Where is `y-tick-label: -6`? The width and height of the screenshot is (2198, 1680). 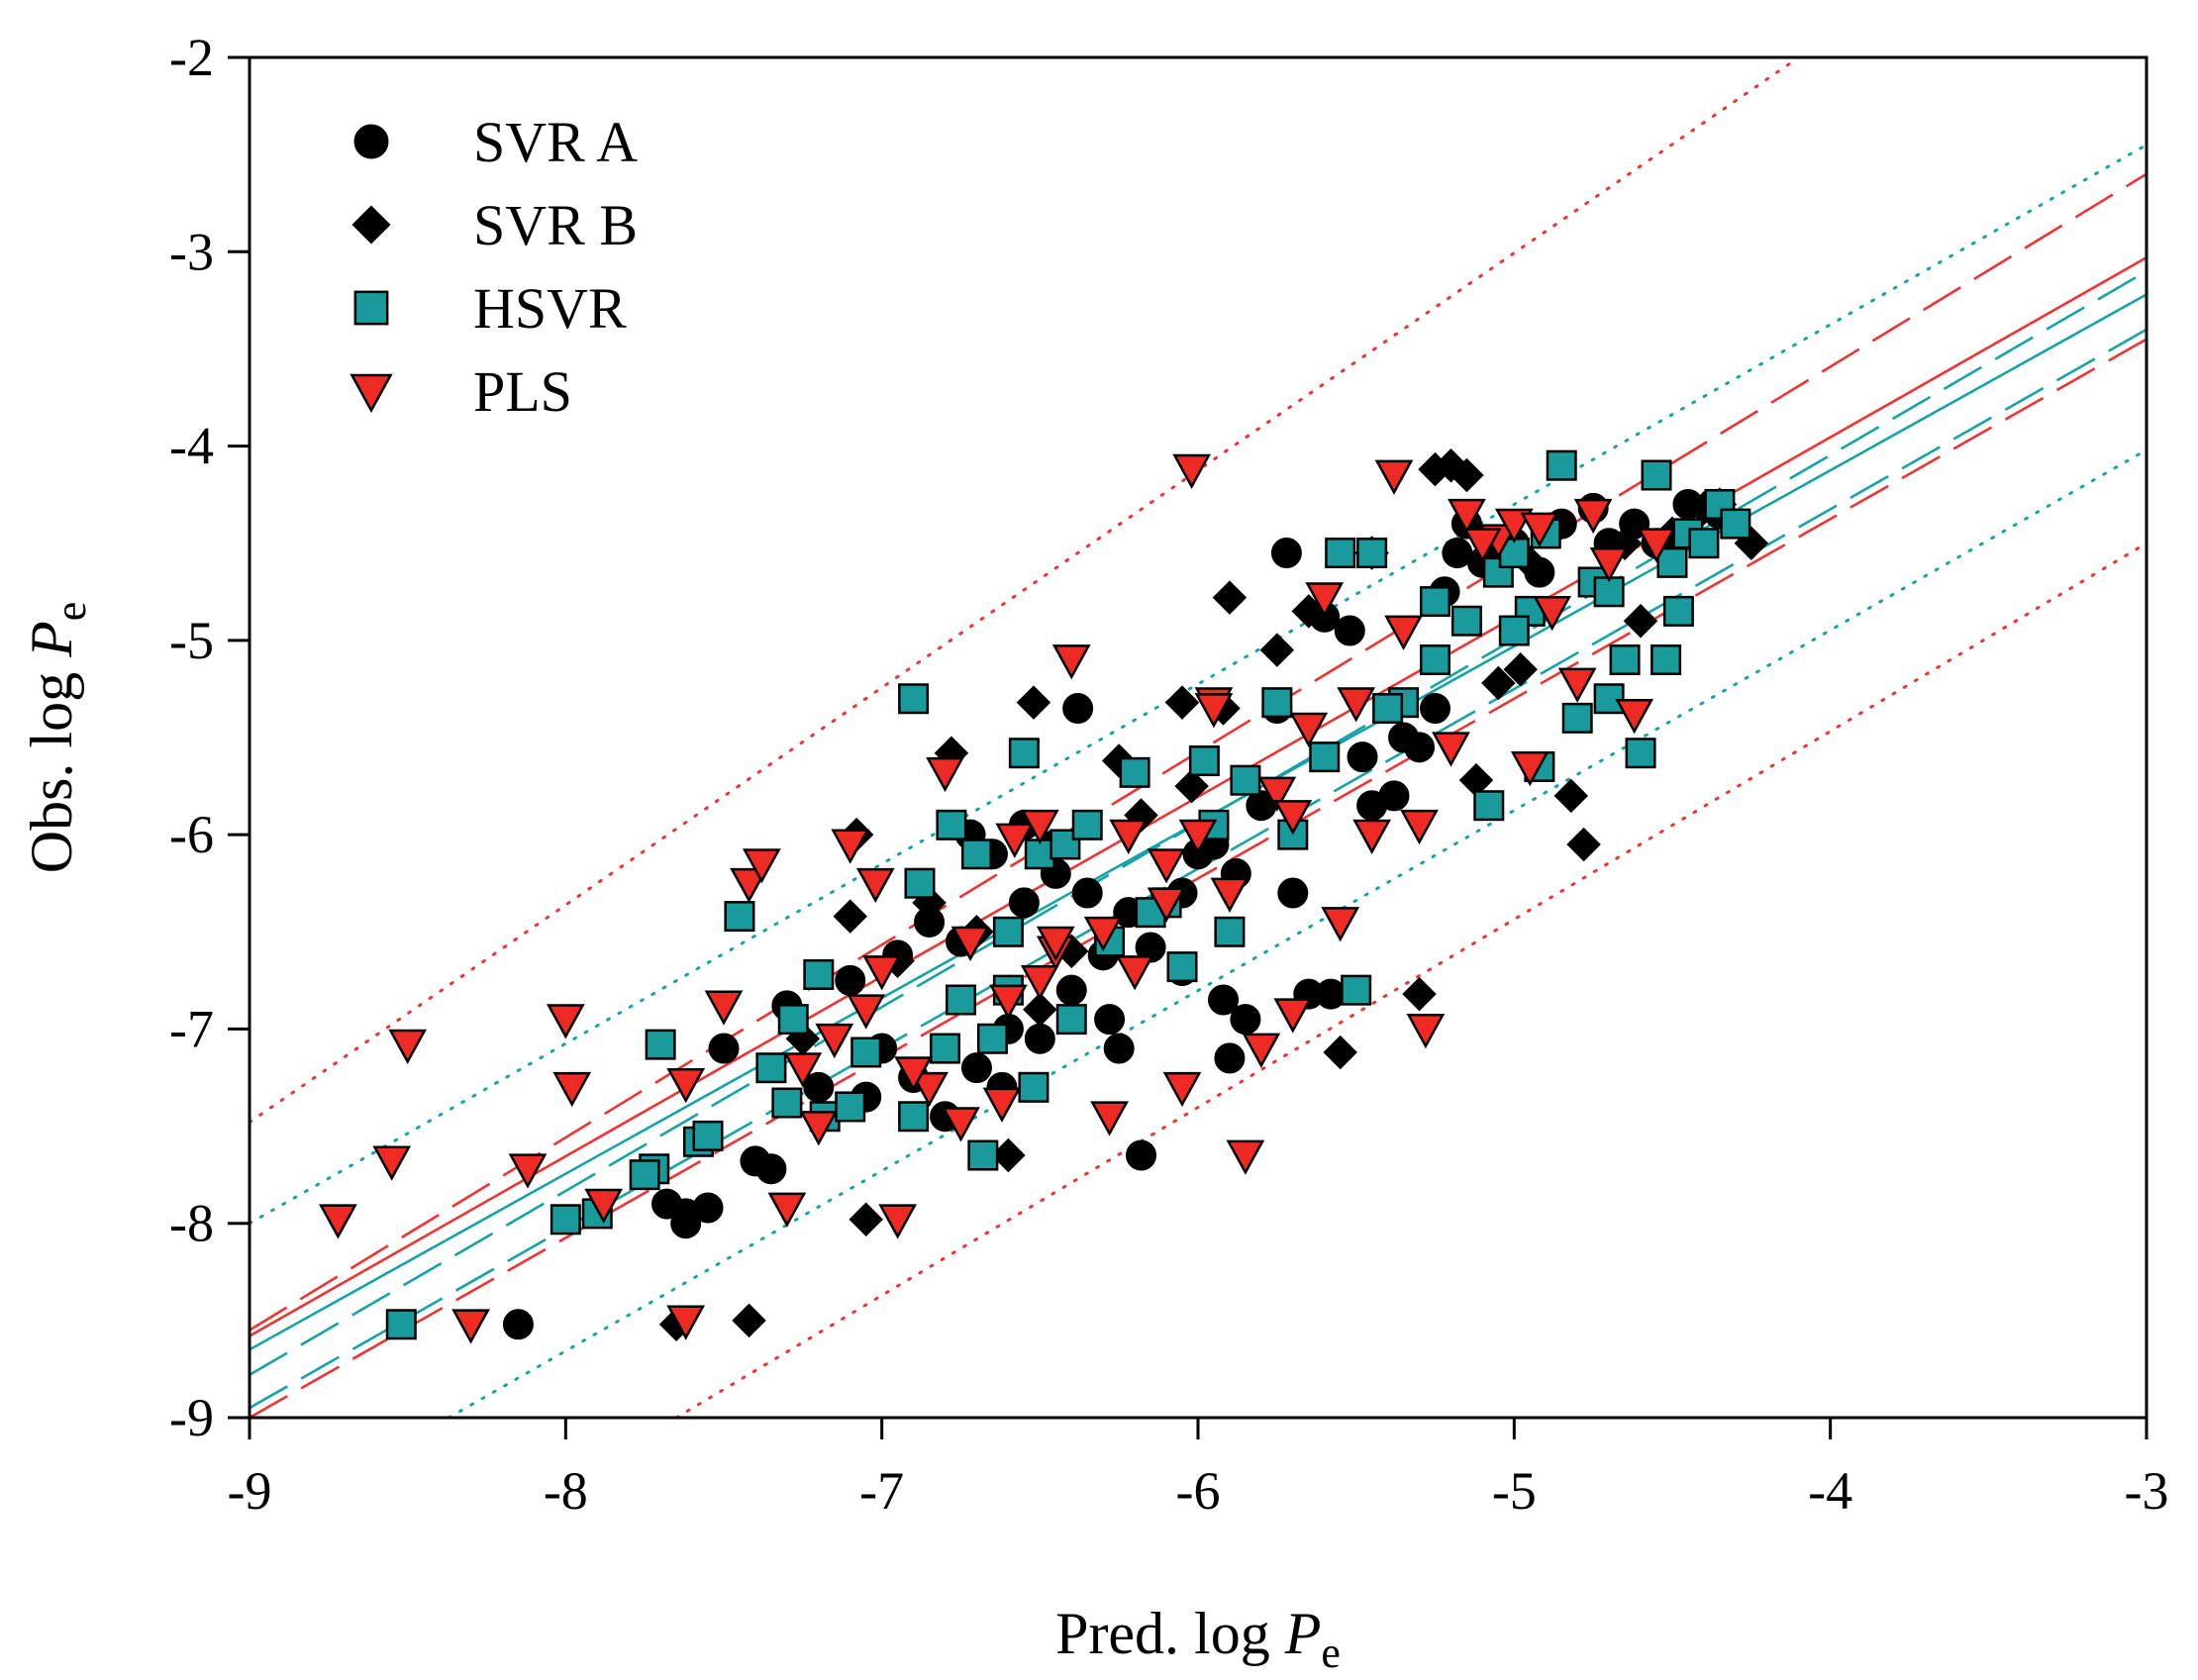 y-tick-label: -6 is located at coordinates (192, 834).